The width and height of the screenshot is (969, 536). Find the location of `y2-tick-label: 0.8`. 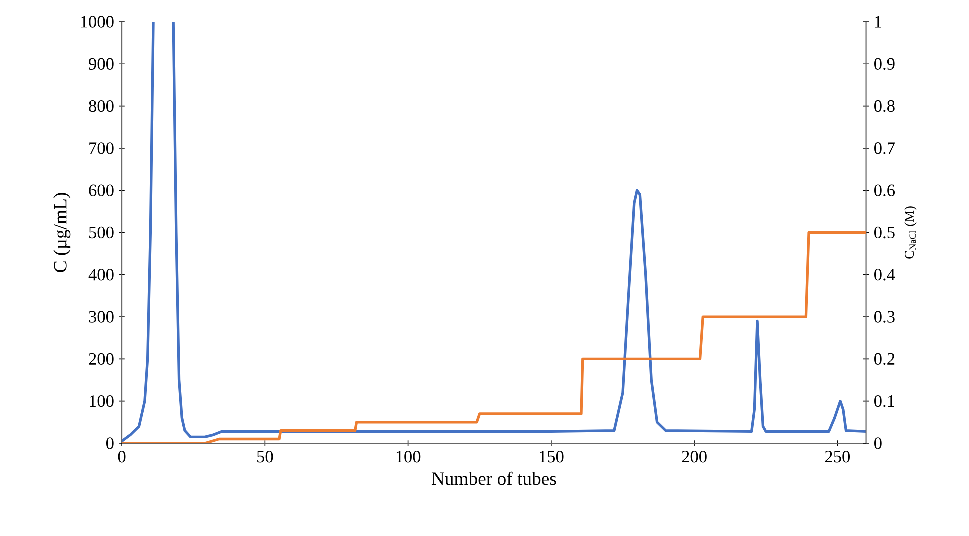

y2-tick-label: 0.8 is located at coordinates (884, 106).